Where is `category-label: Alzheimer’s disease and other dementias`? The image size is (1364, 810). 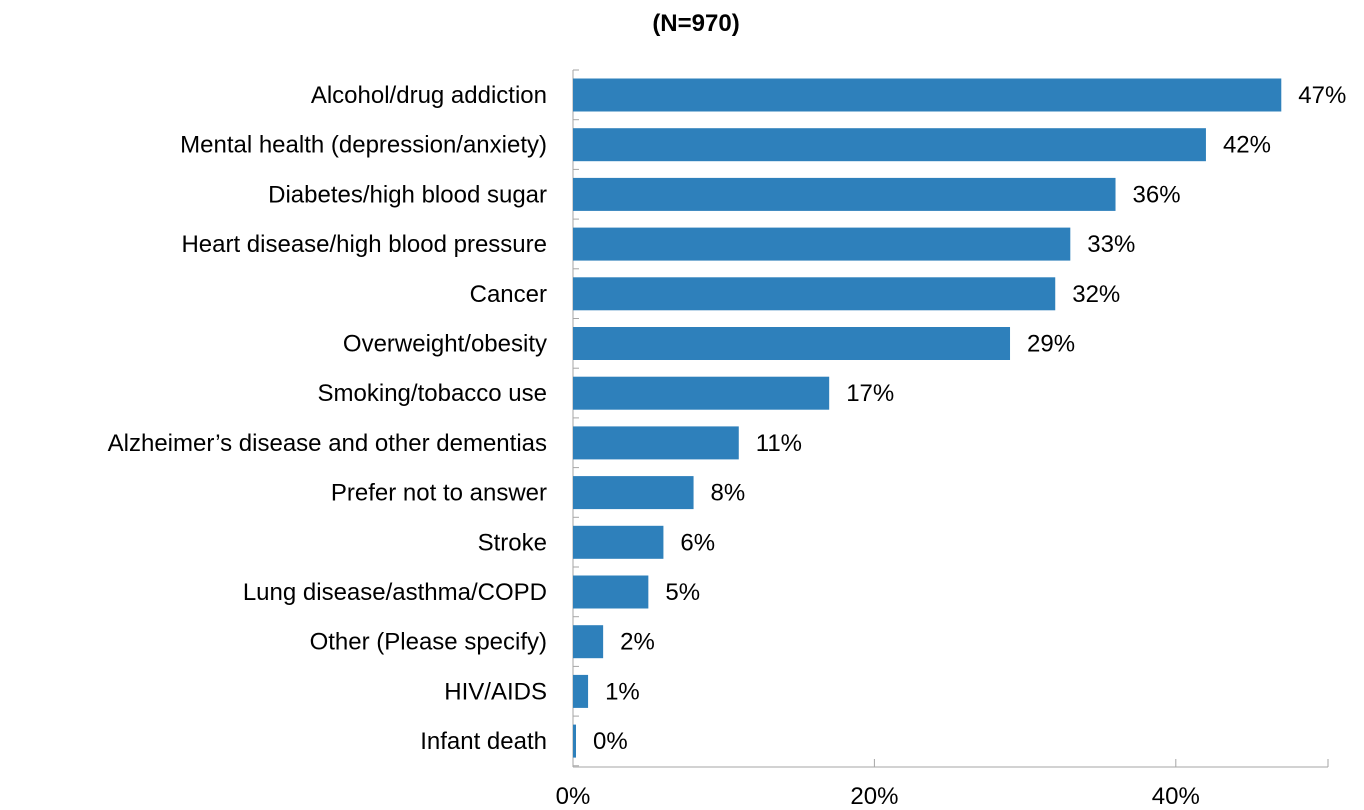 category-label: Alzheimer’s disease and other dementias is located at coordinates (327, 443).